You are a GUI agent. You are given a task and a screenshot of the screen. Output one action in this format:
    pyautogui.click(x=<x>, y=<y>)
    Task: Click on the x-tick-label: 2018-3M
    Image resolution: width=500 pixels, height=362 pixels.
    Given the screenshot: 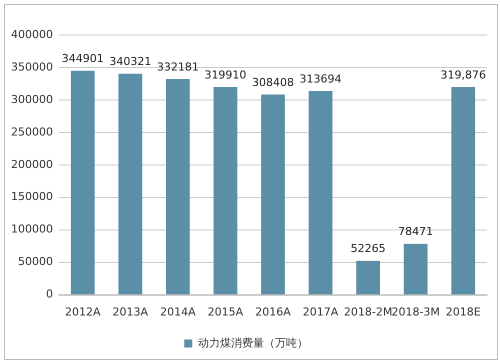 What is the action you would take?
    pyautogui.click(x=415, y=311)
    